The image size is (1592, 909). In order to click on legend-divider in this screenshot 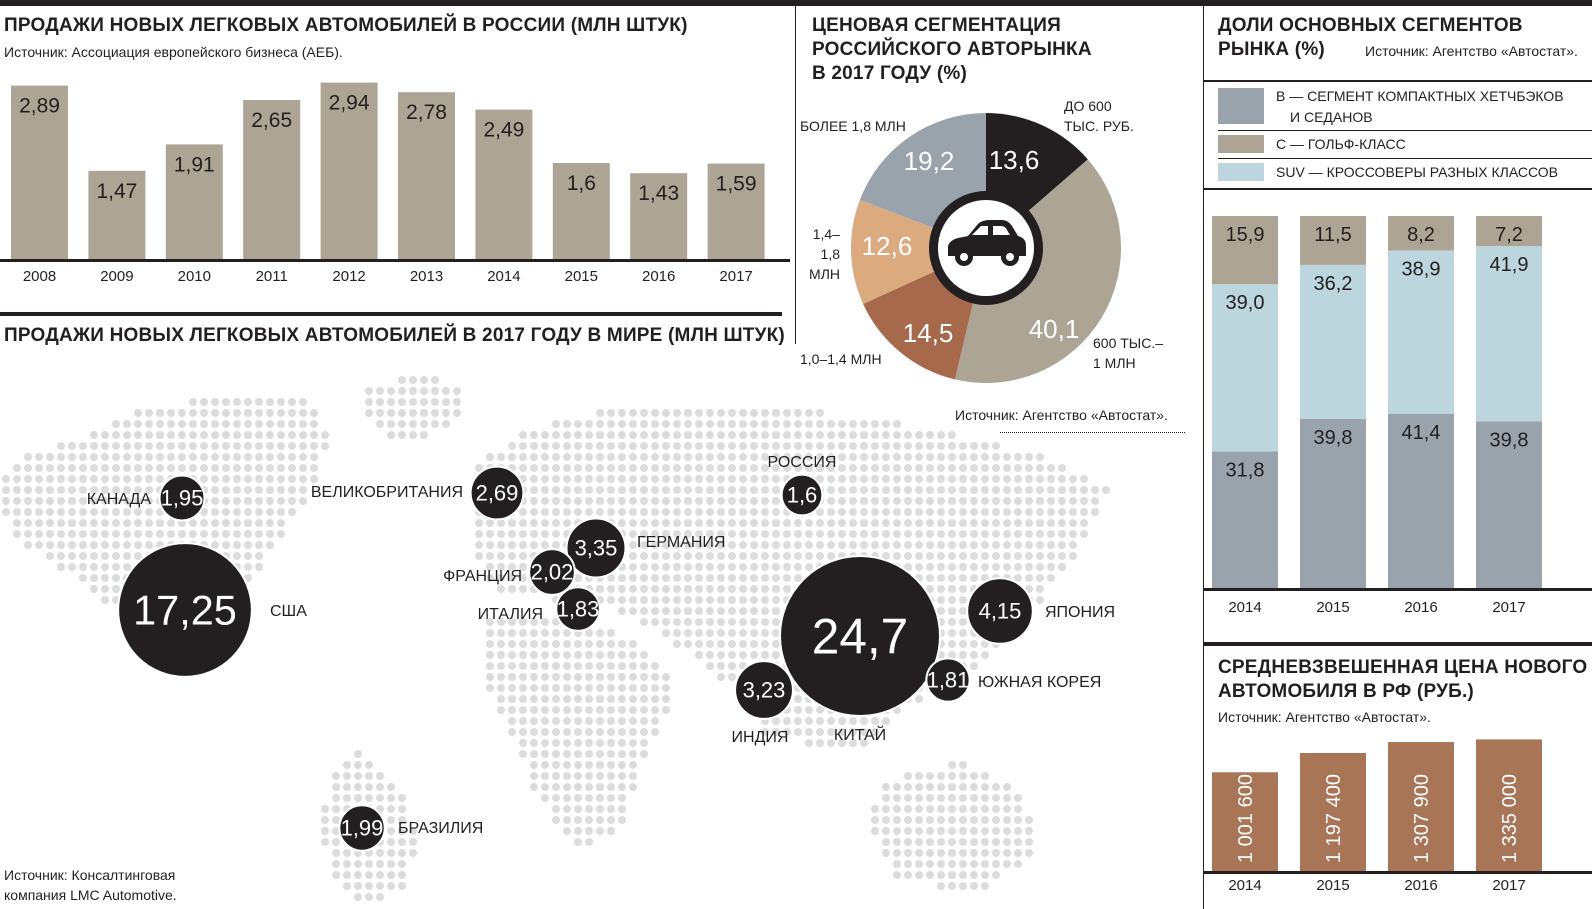, I will do `click(1405, 158)`.